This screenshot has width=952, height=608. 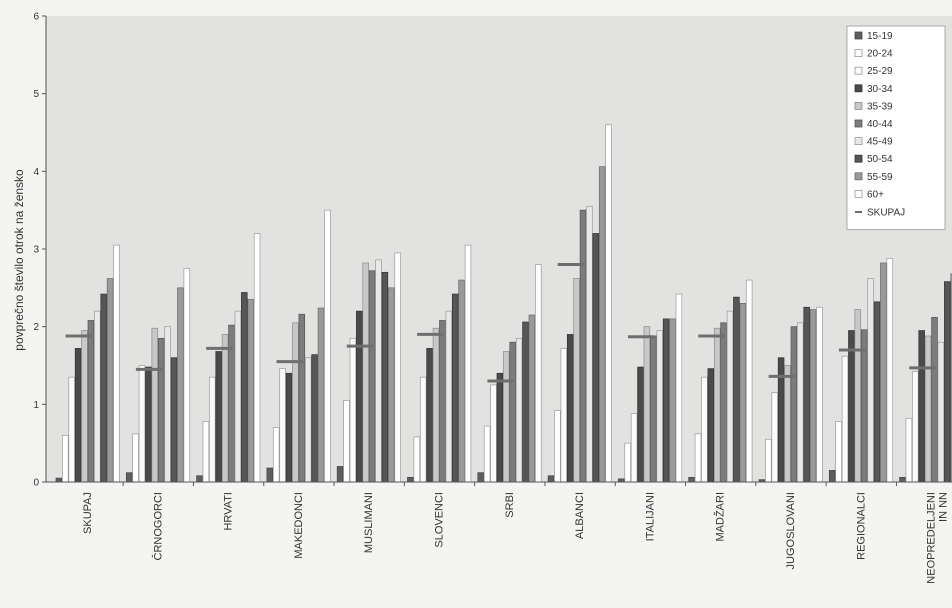 I want to click on category-label: MAKEDONCI, so click(x=299, y=525).